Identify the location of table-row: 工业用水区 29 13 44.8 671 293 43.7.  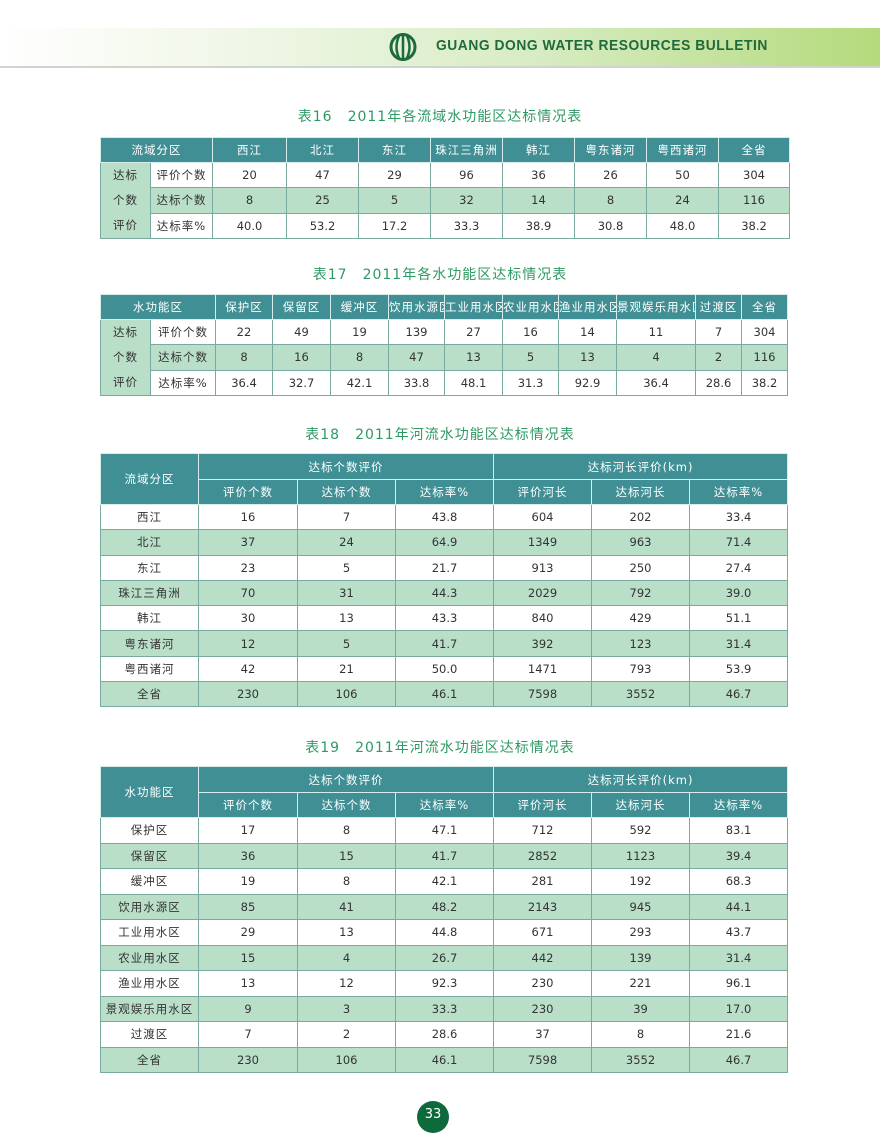
(444, 932).